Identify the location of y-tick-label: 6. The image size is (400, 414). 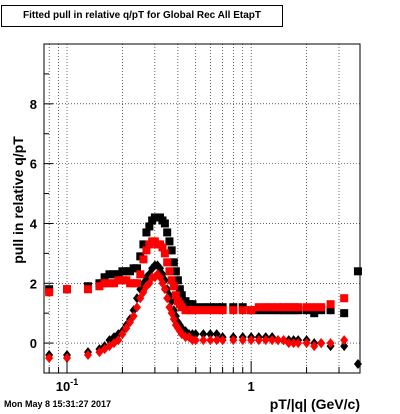
(33, 164).